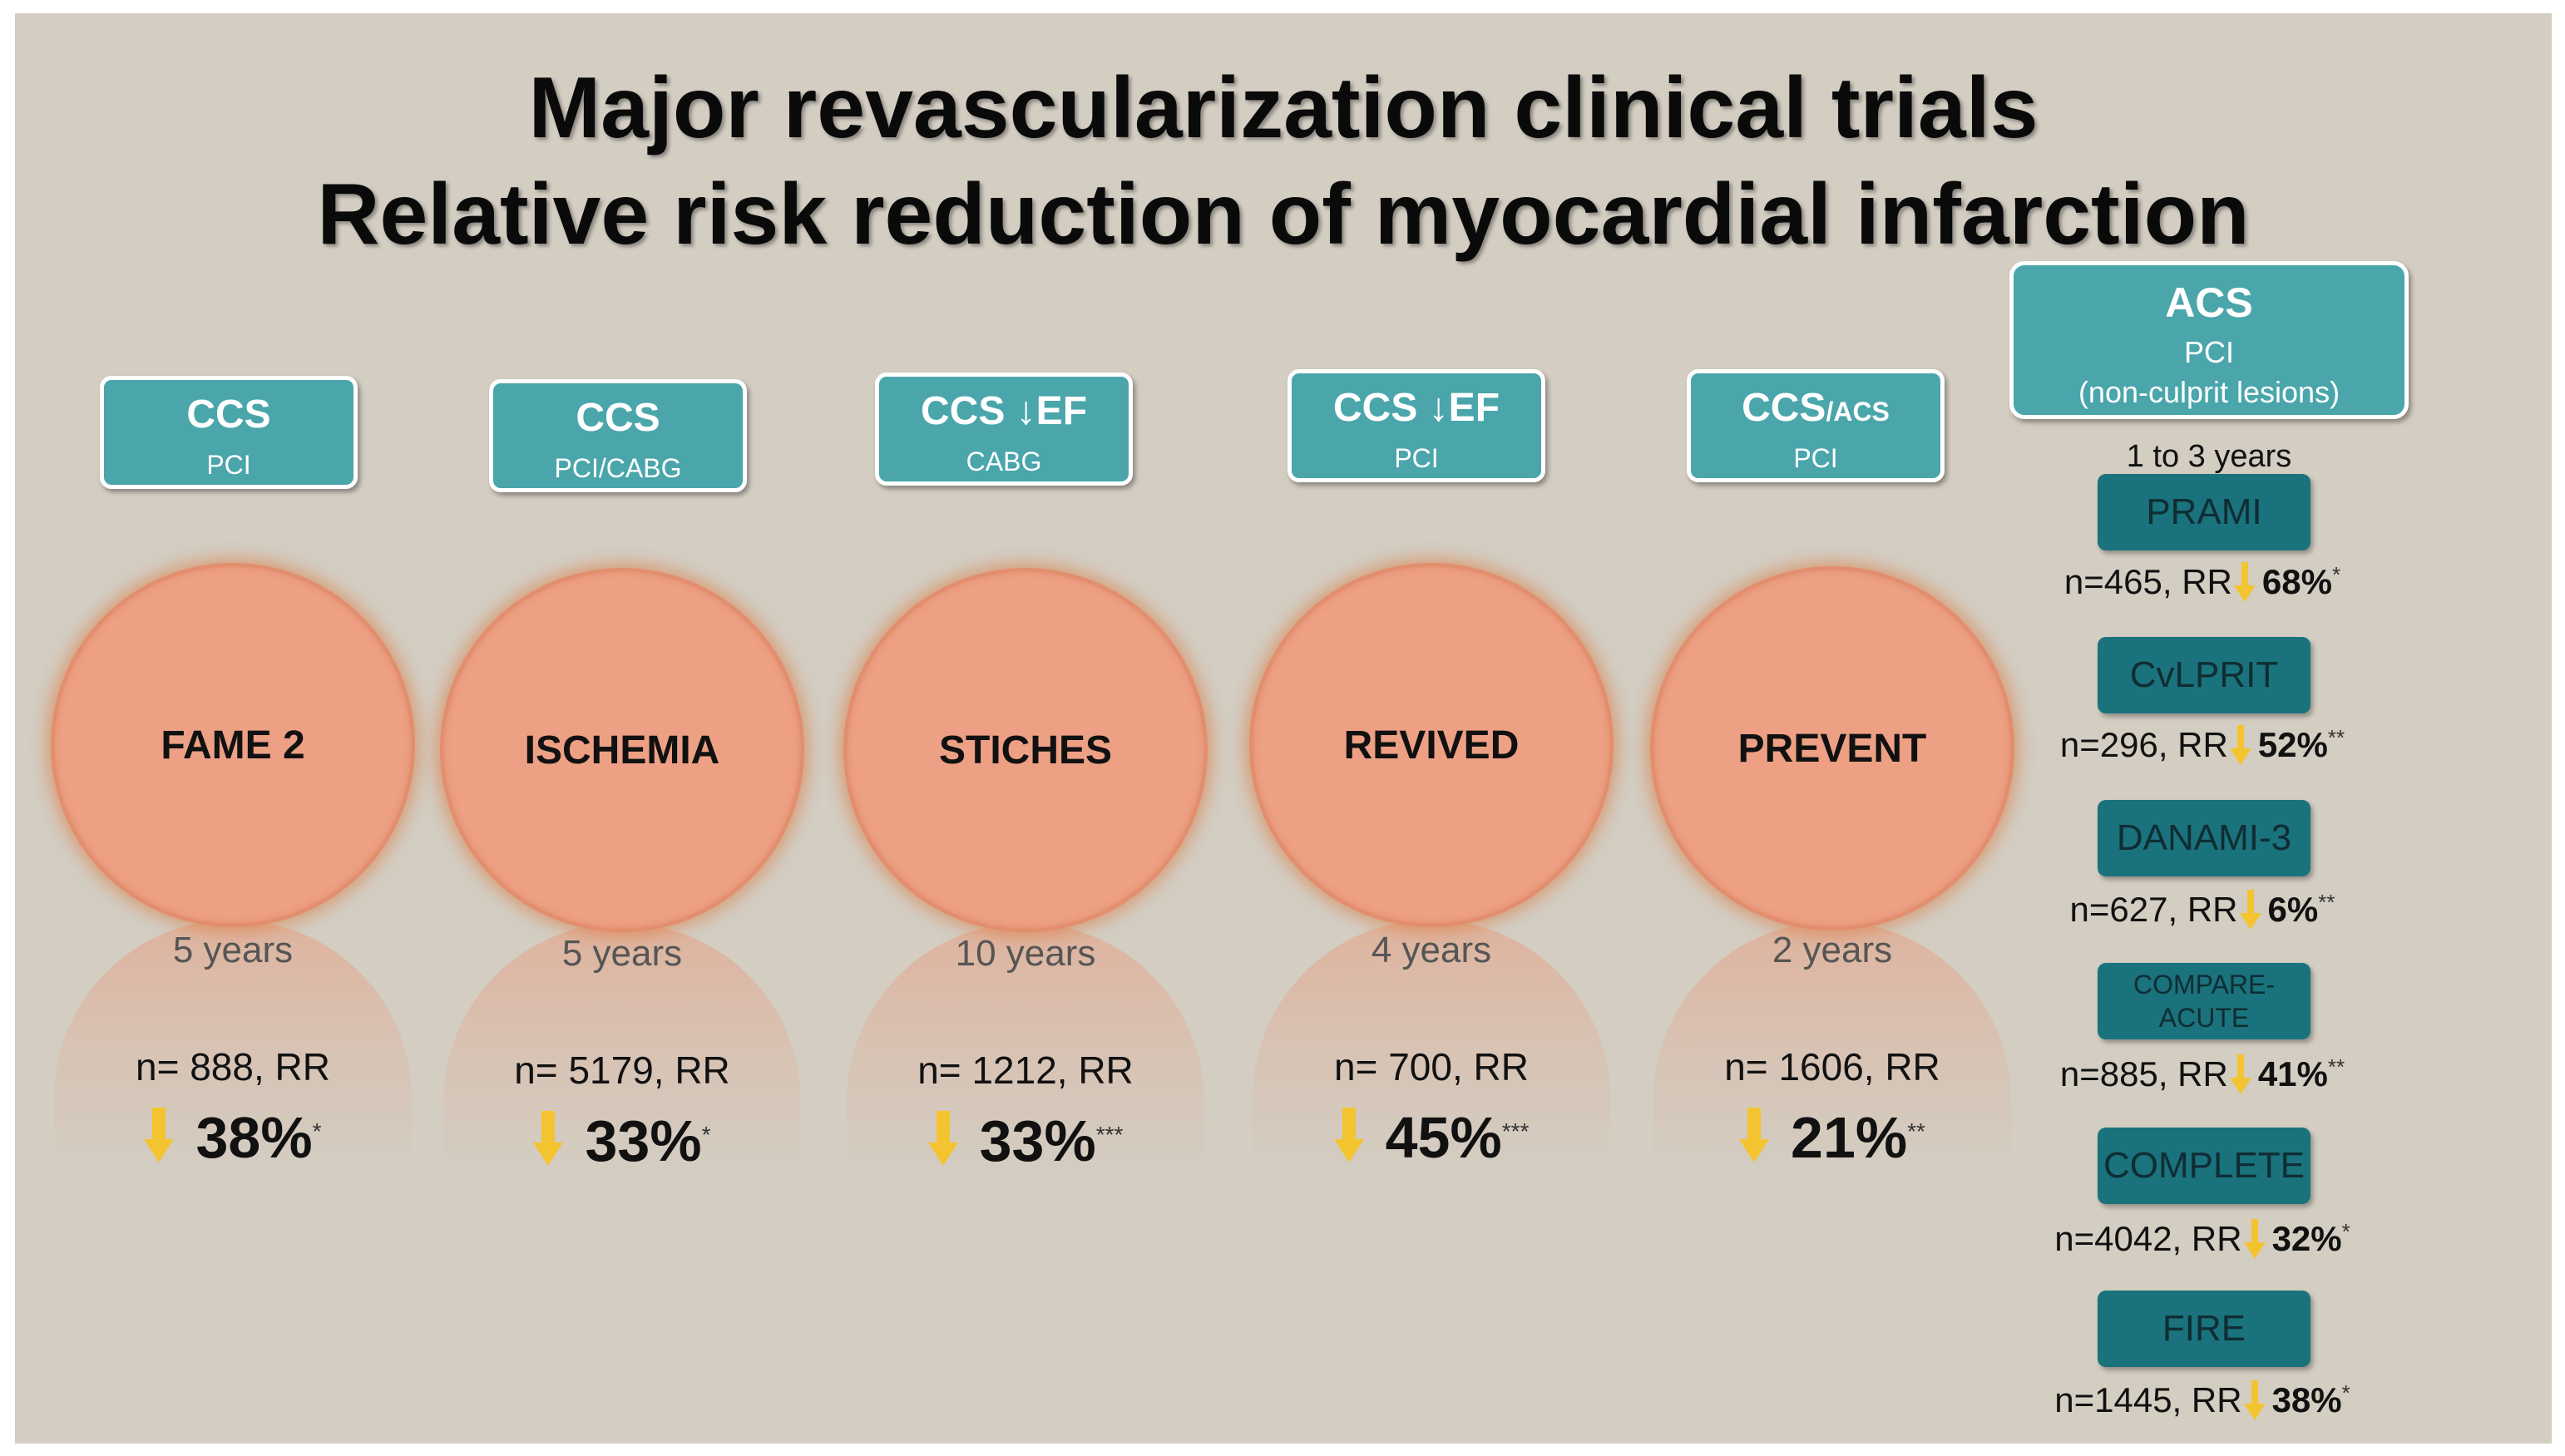 The width and height of the screenshot is (2565, 1456). I want to click on category-suffix: /ACS, so click(1858, 412).